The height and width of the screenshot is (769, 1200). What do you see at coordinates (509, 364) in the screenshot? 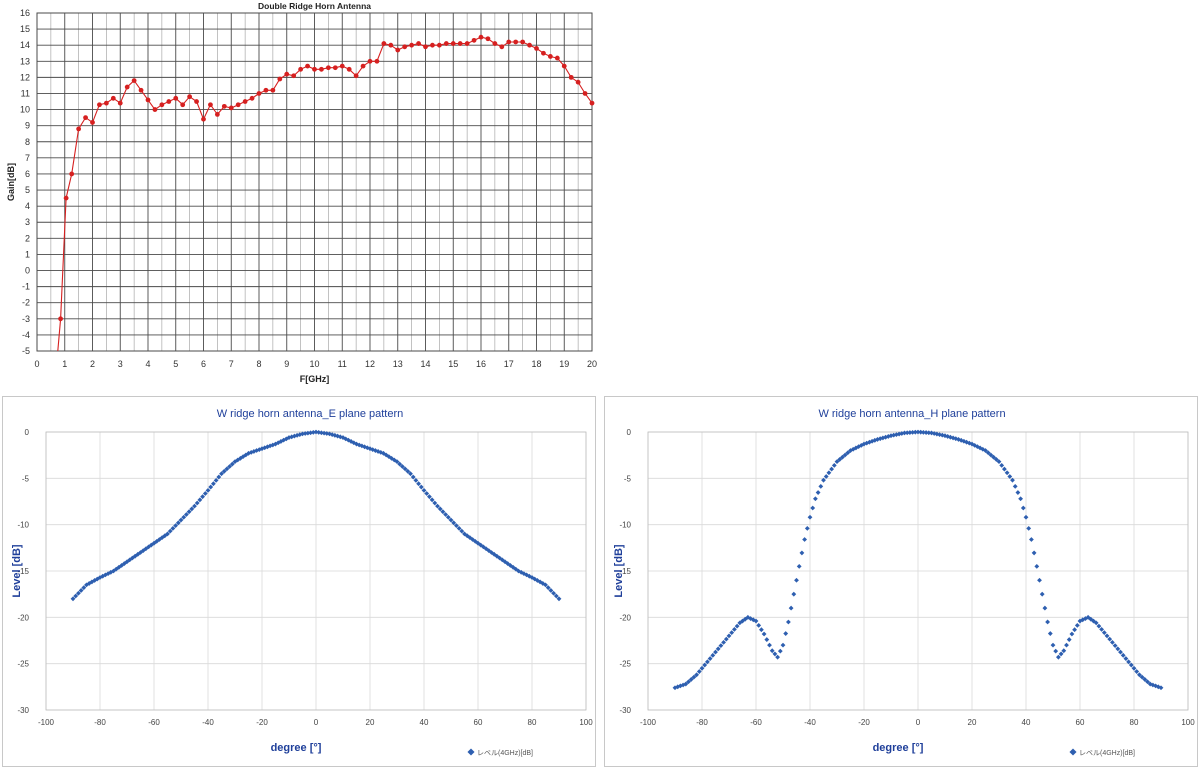
I see `x-tick-label: 17` at bounding box center [509, 364].